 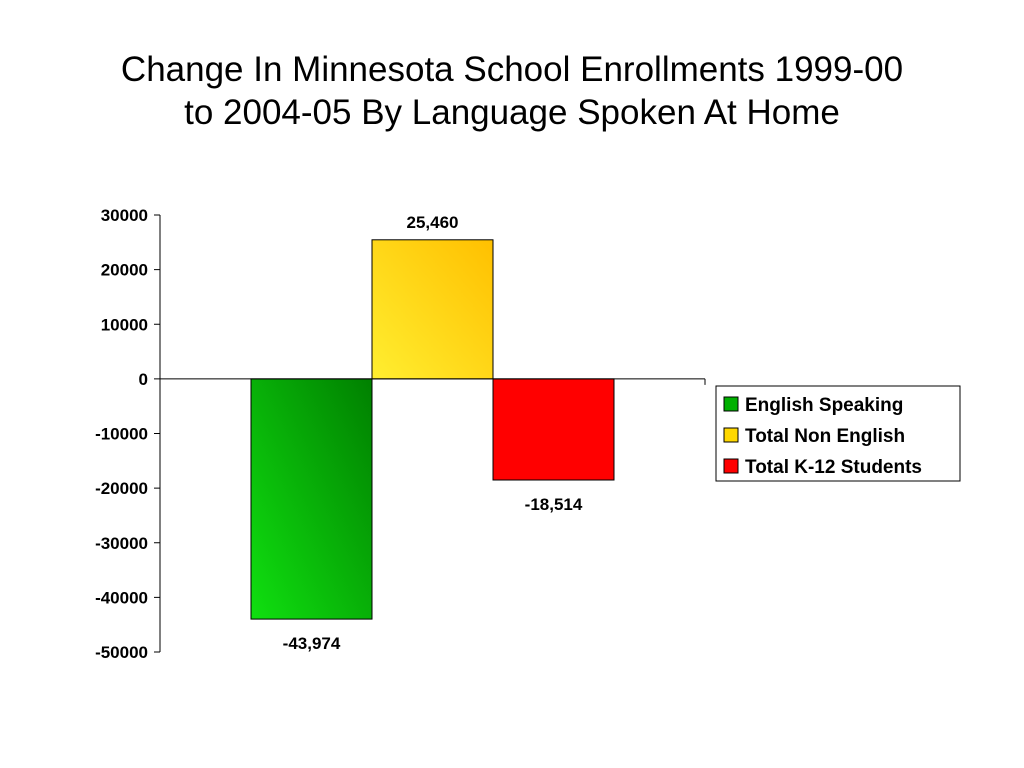 What do you see at coordinates (311, 499) in the screenshot?
I see `bar-english-speaking` at bounding box center [311, 499].